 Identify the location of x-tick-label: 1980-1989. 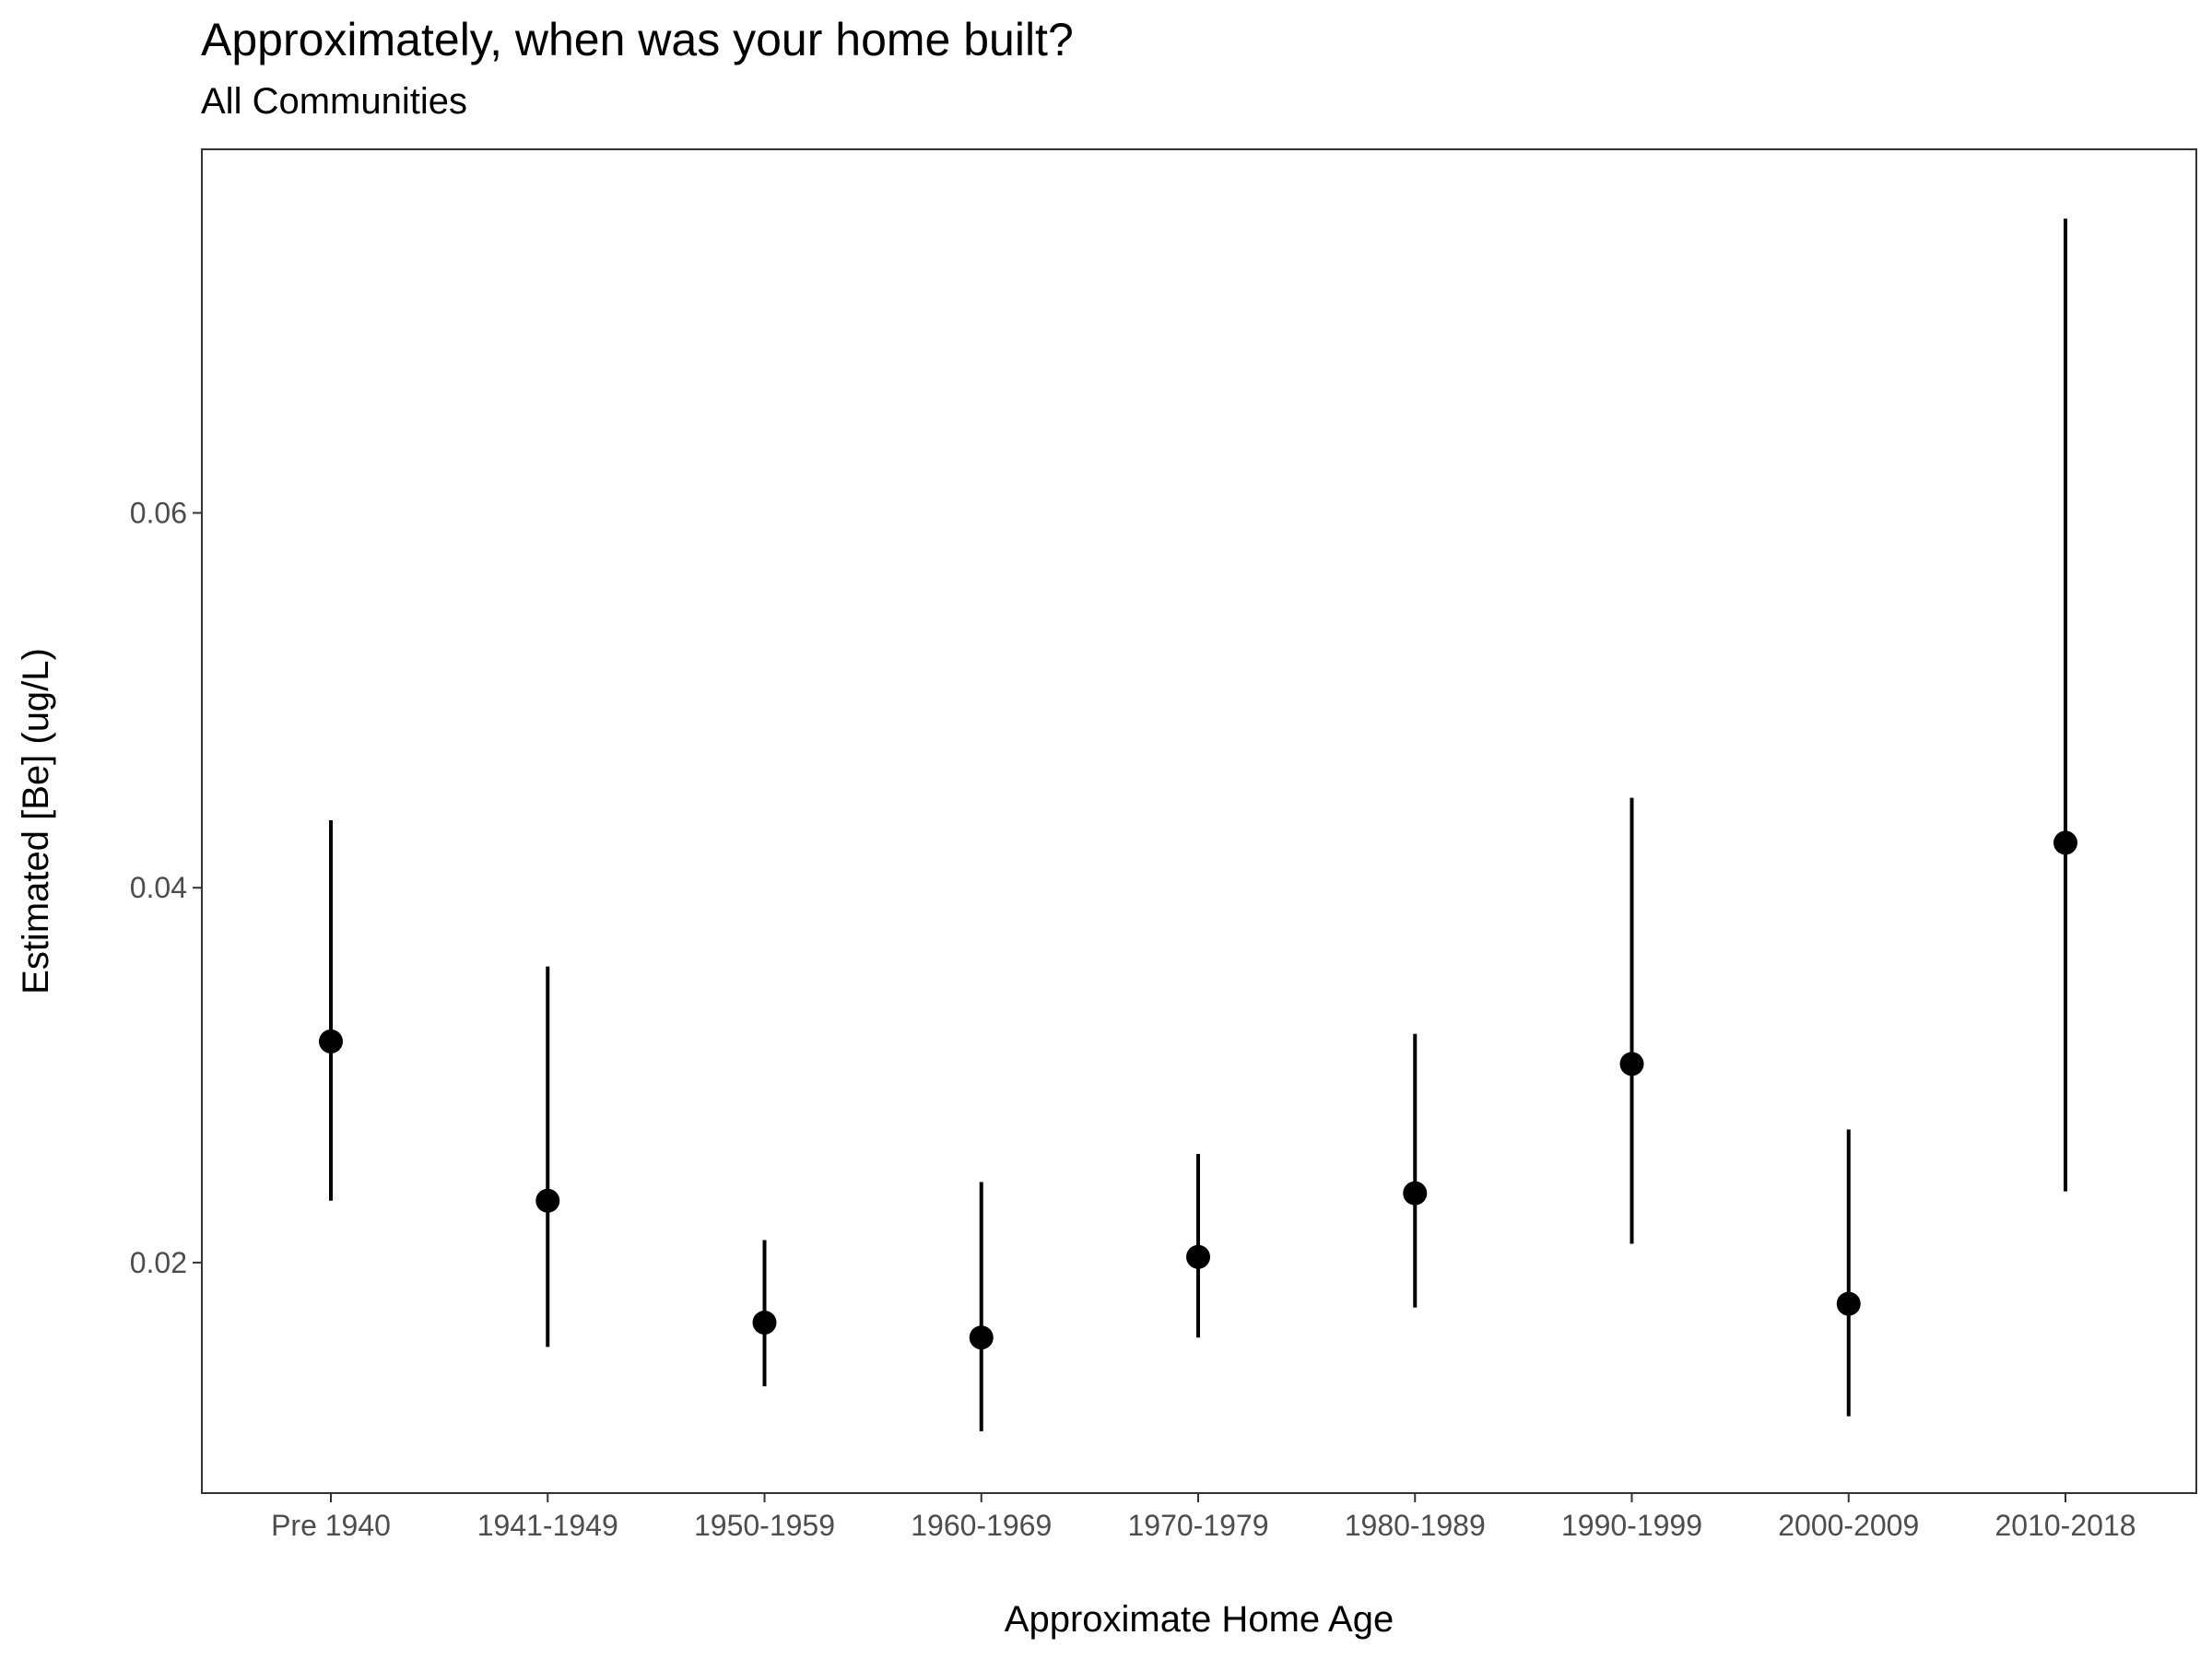
(1415, 1525).